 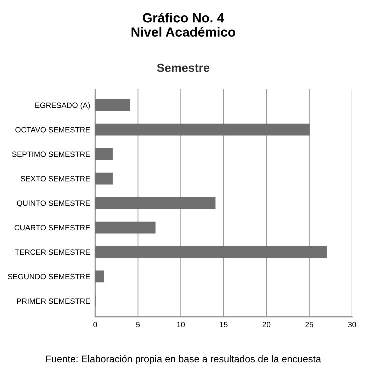 I want to click on chart-title: Gráfico No. 4 Nivel Académico, so click(x=184, y=24).